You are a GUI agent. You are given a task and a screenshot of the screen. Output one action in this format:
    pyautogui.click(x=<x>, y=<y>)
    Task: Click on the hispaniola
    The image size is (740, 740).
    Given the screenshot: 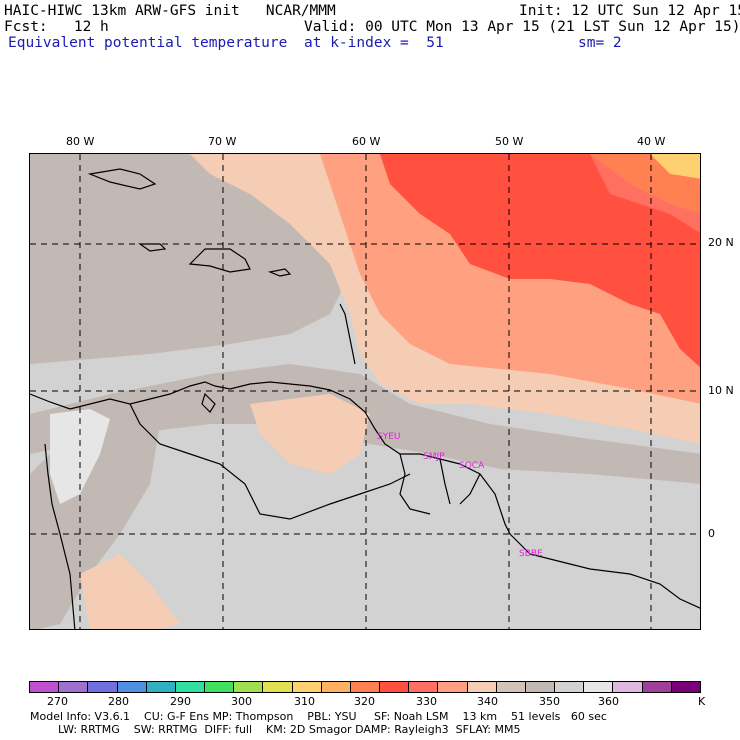 What is the action you would take?
    pyautogui.click(x=219, y=260)
    